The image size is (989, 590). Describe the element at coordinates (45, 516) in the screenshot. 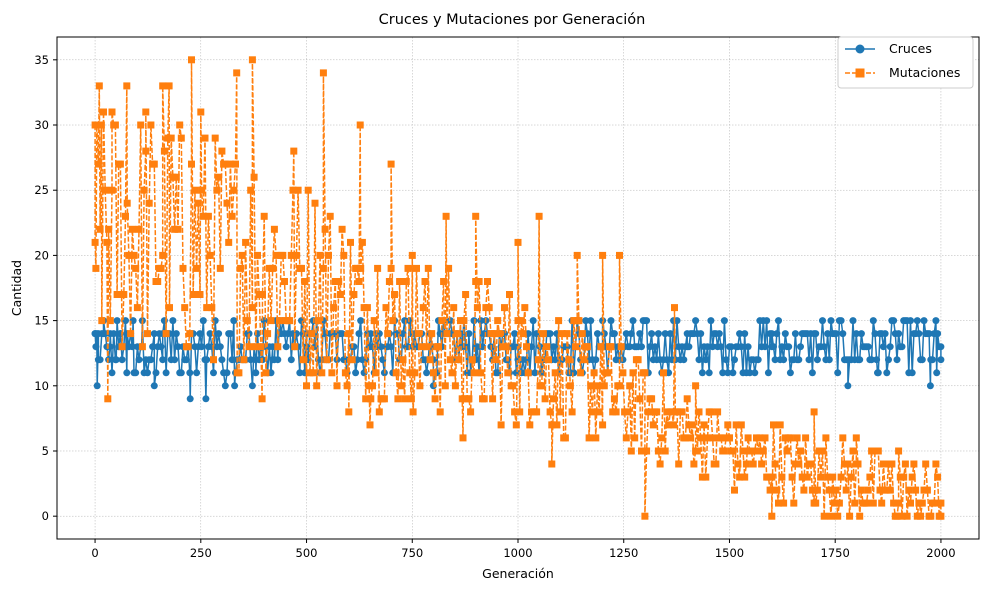

I see `y-tick-label: 0` at that location.